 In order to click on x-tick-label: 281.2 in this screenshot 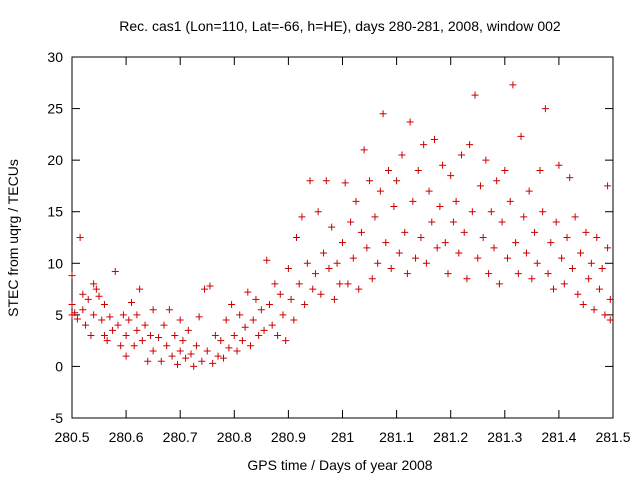, I will do `click(450, 437)`.